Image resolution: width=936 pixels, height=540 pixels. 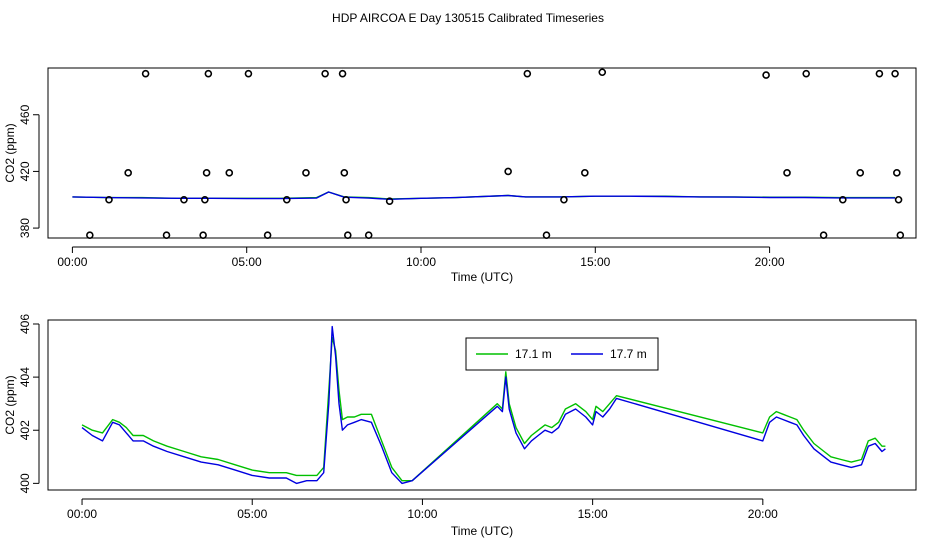 I want to click on y-tick-label: 400, so click(x=25, y=483).